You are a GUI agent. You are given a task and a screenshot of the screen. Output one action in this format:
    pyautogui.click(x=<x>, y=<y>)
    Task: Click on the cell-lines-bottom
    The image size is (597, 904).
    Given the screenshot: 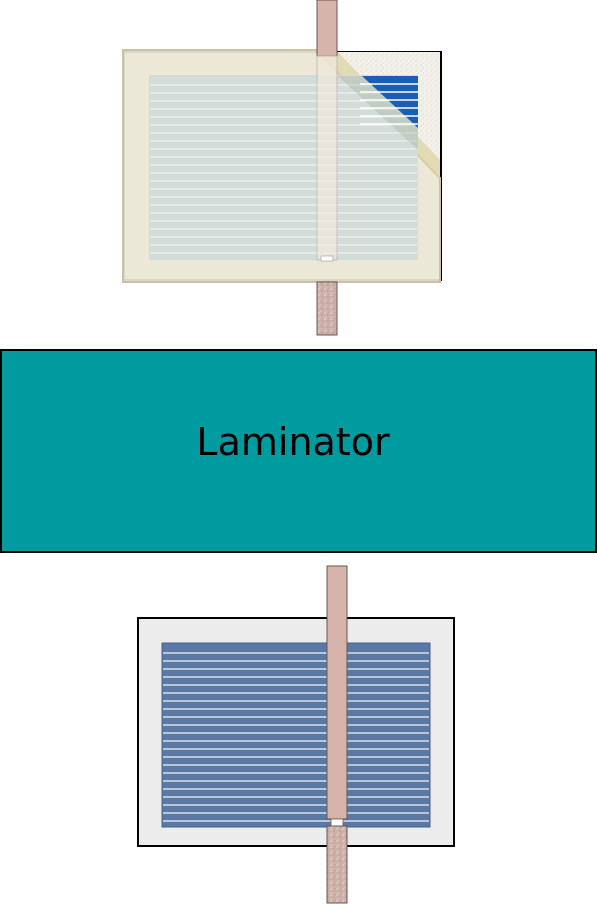 What is the action you would take?
    pyautogui.click(x=296, y=737)
    